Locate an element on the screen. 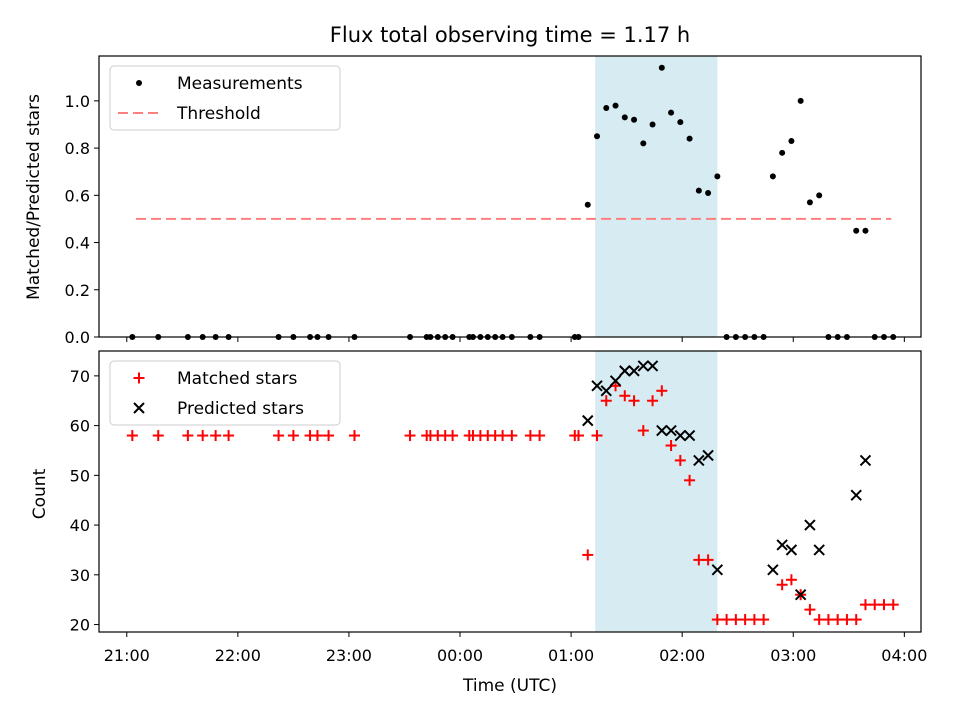 The image size is (960, 720). y-tick-label: 50 is located at coordinates (80, 475).